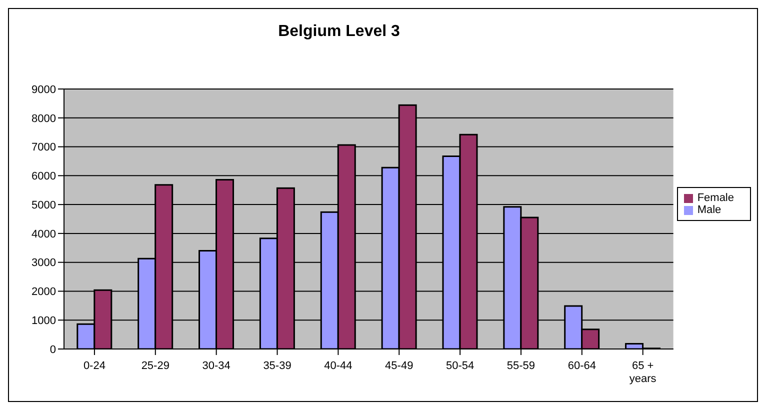 This screenshot has height=410, width=766. What do you see at coordinates (44, 321) in the screenshot?
I see `y-tick-label: 1000` at bounding box center [44, 321].